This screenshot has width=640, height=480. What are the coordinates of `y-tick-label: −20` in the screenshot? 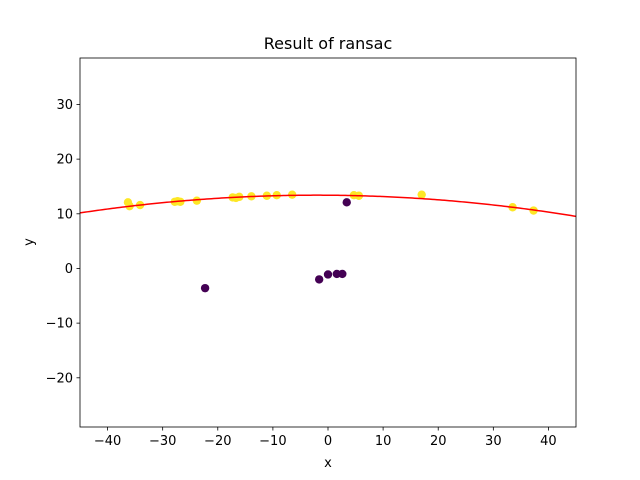 It's located at (59, 378).